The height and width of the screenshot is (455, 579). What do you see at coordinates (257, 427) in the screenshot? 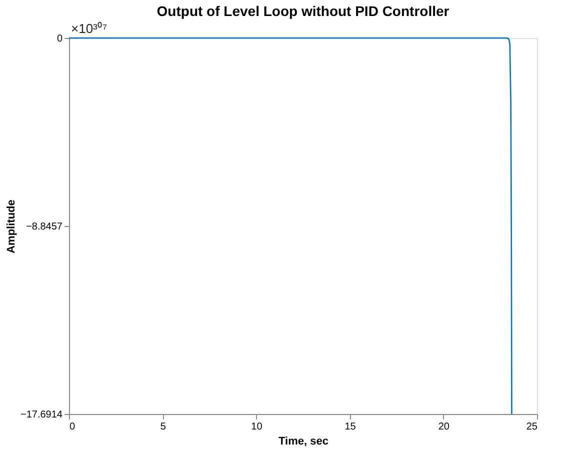
I see `x-tick-label: 10` at bounding box center [257, 427].